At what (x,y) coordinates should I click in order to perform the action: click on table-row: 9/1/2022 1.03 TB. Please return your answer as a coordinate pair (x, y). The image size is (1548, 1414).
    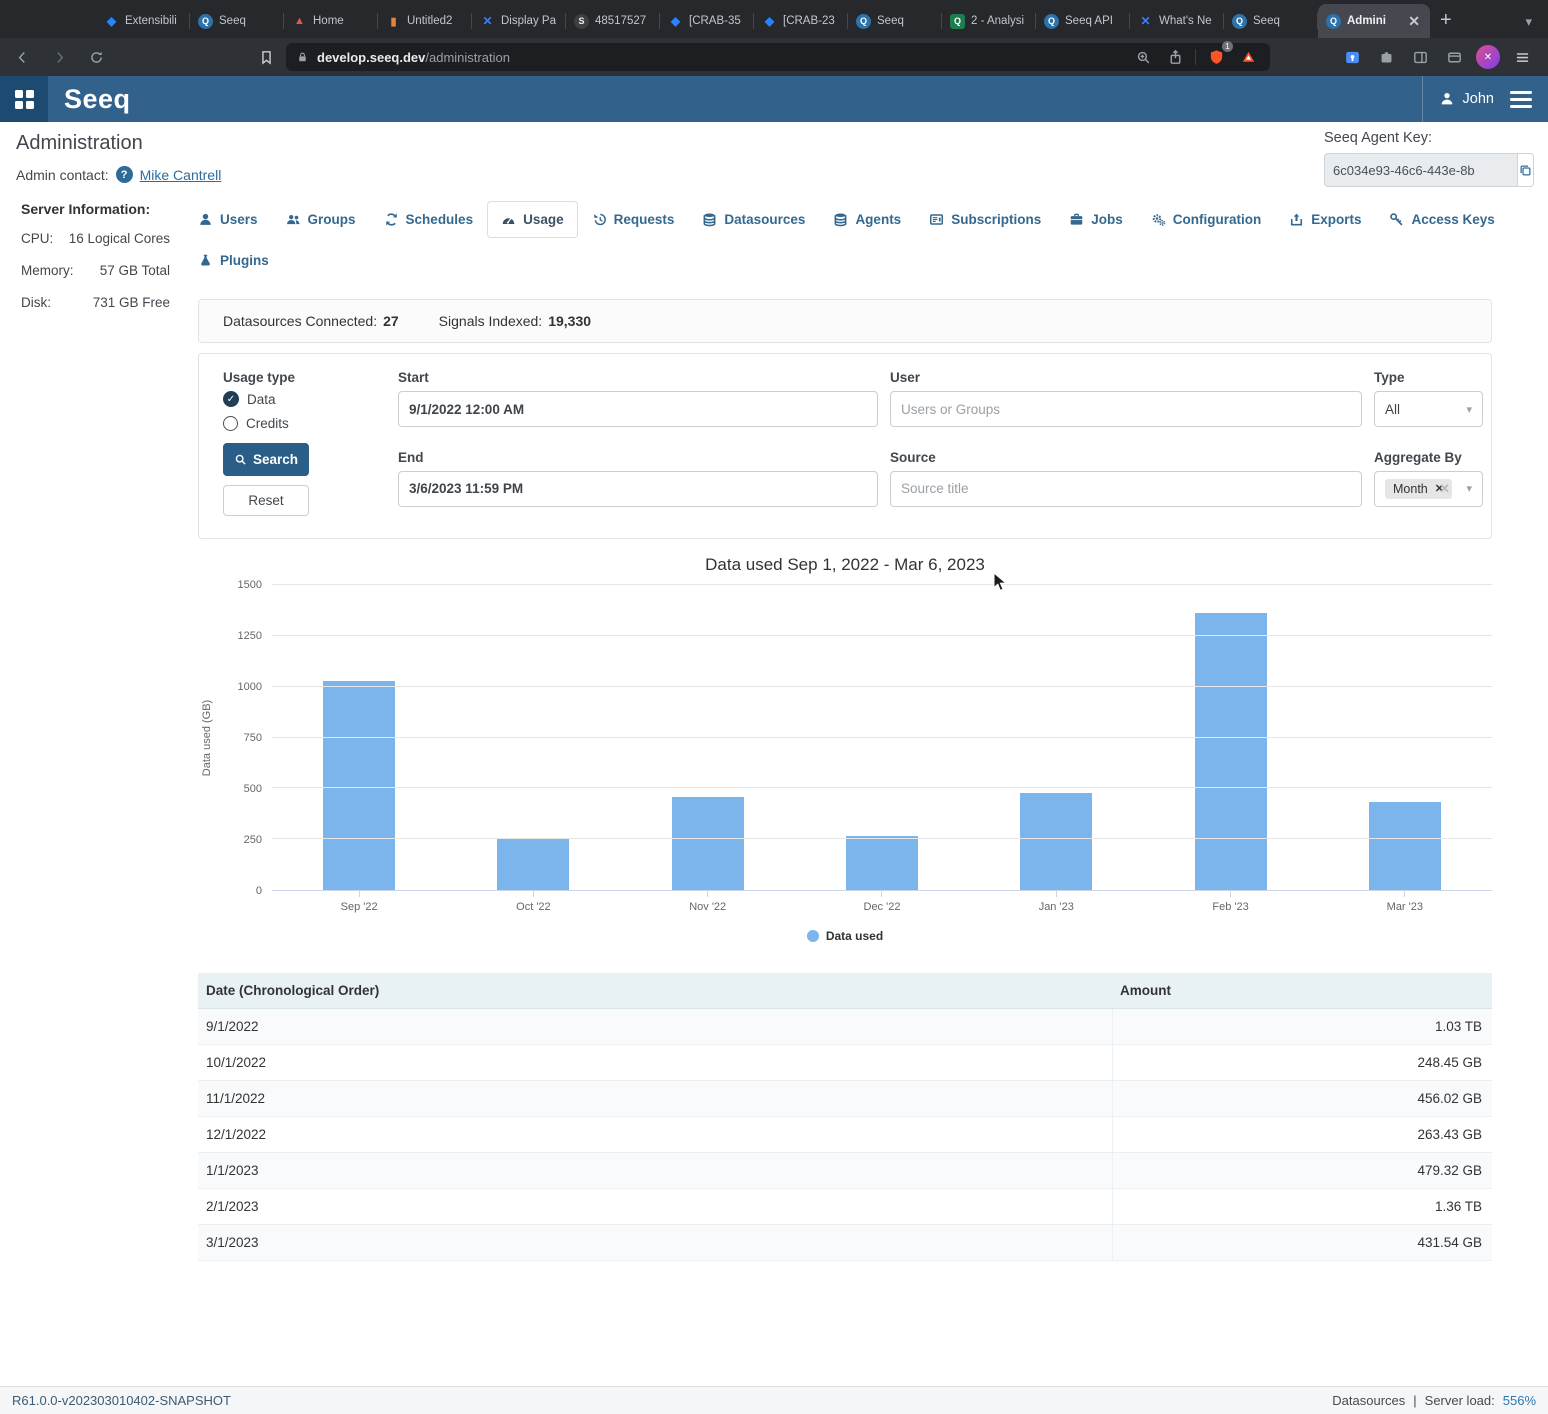
    Looking at the image, I should click on (845, 1026).